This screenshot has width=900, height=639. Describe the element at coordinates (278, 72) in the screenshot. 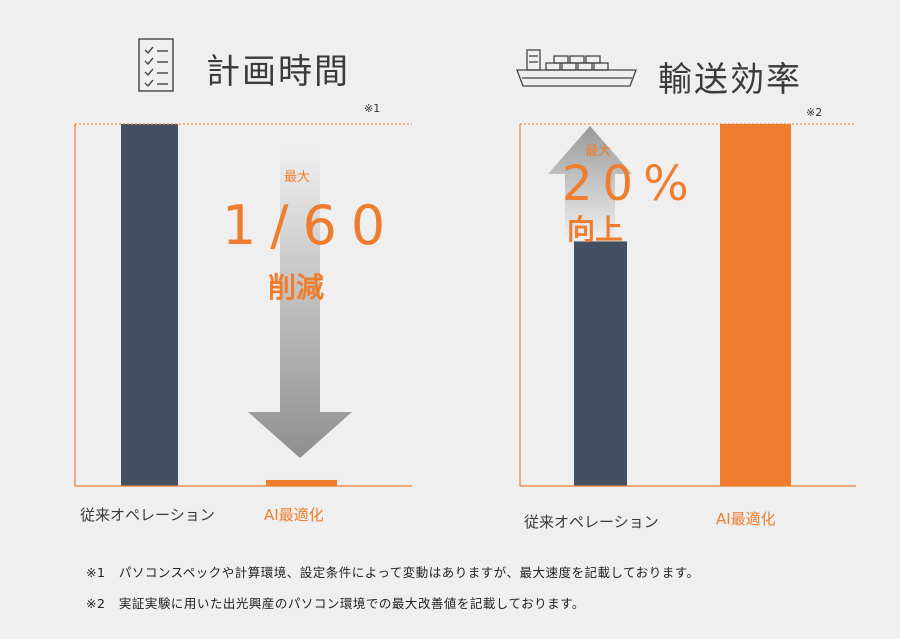

I see `panel-title-planning: 計画時間` at that location.